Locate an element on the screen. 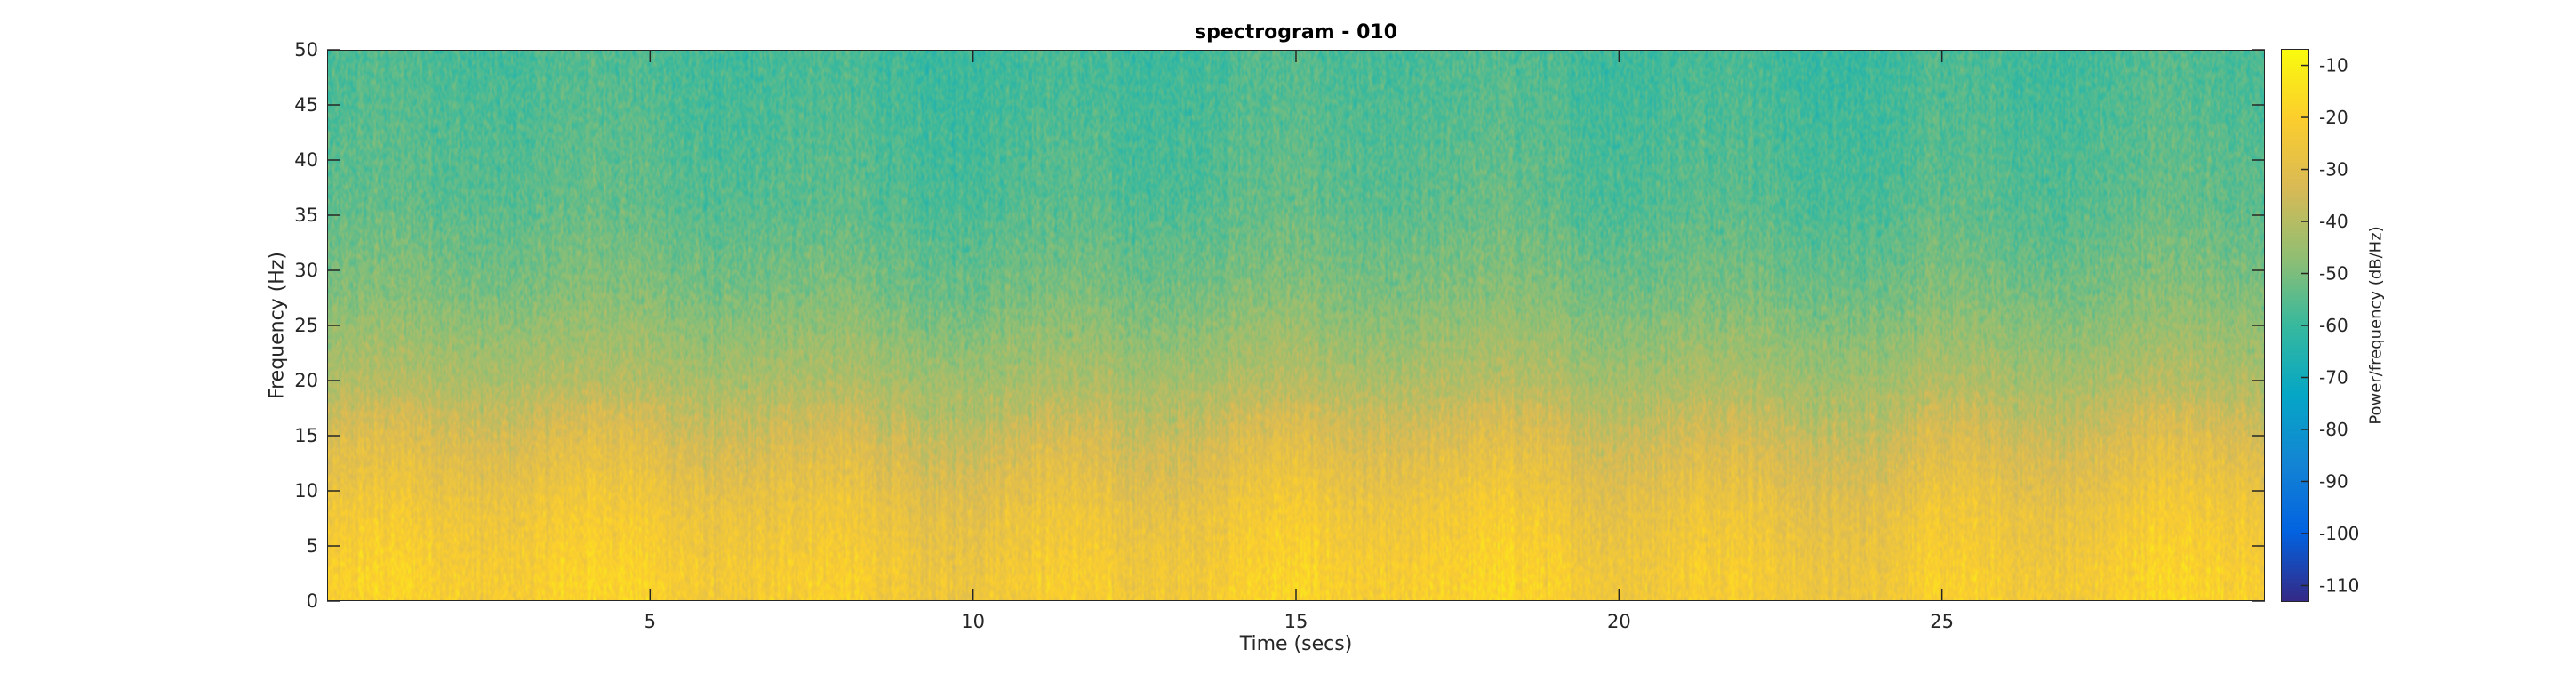  x-tick-label: 25 is located at coordinates (1942, 621).